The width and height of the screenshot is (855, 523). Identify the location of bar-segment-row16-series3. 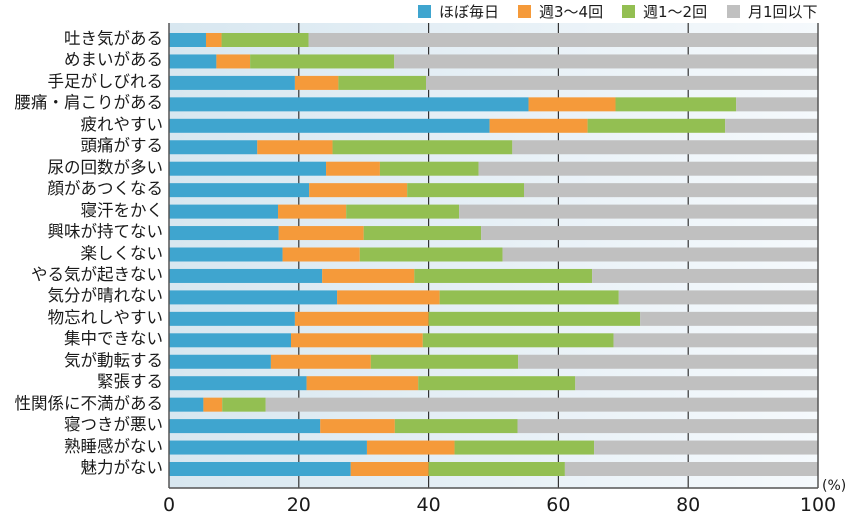
(444, 361).